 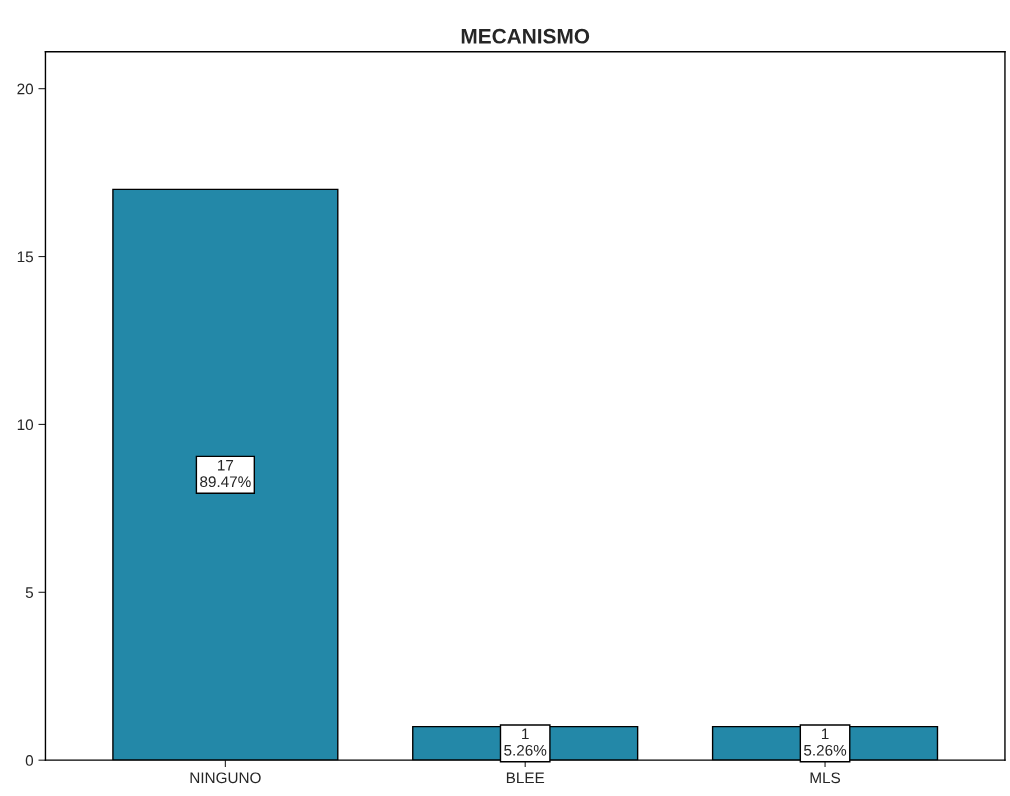 What do you see at coordinates (29, 760) in the screenshot?
I see `y-tick-label: 0` at bounding box center [29, 760].